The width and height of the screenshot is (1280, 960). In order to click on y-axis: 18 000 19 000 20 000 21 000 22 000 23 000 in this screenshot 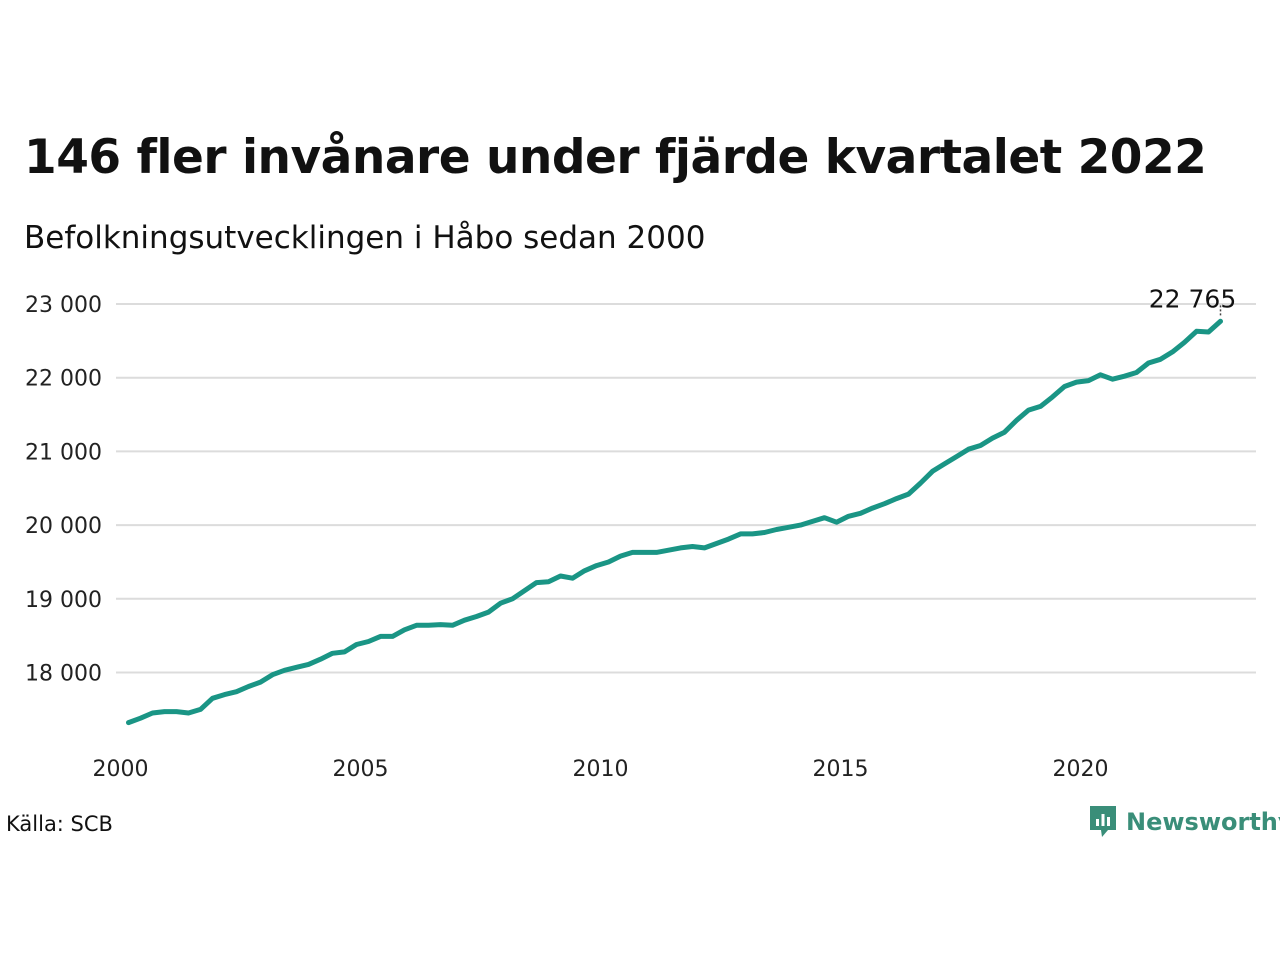, I will do `click(63, 490)`.